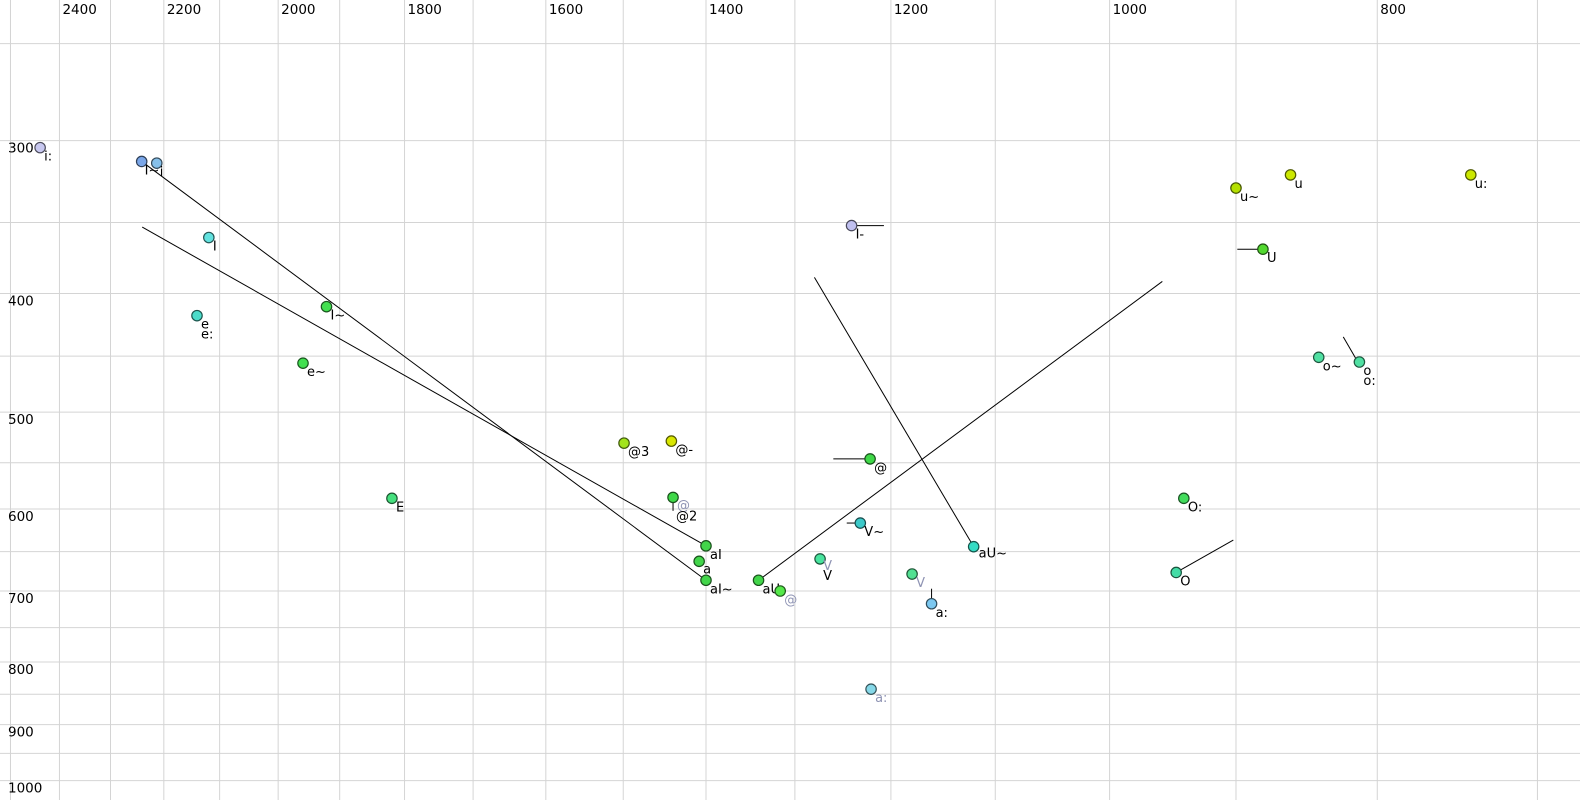 This screenshot has height=800, width=1580. Describe the element at coordinates (707, 569) in the screenshot. I see `point-label-a: a` at that location.